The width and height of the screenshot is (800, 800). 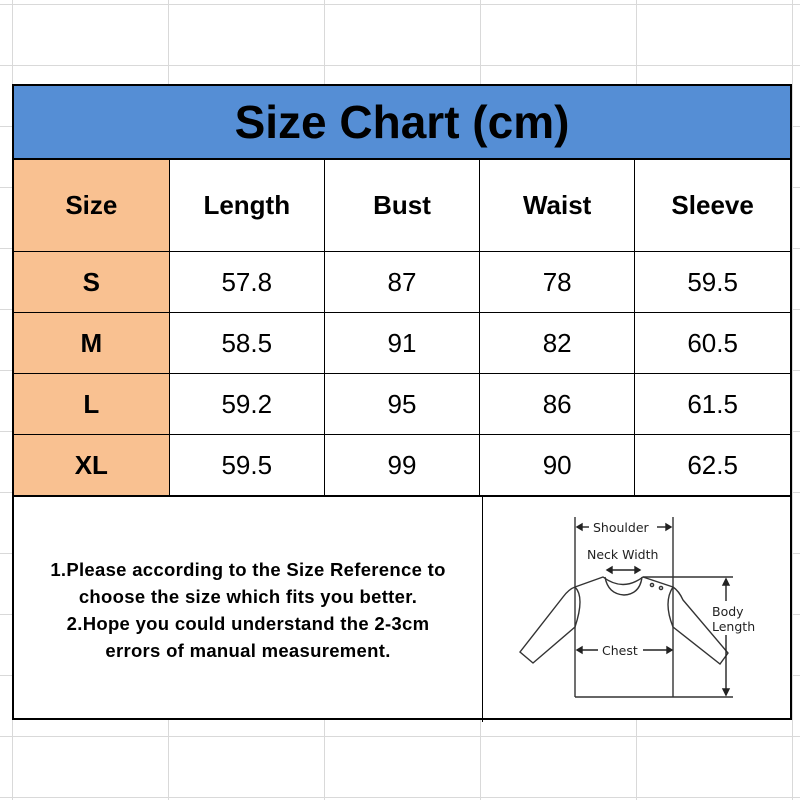 I want to click on cell-waist: 90, so click(x=557, y=465).